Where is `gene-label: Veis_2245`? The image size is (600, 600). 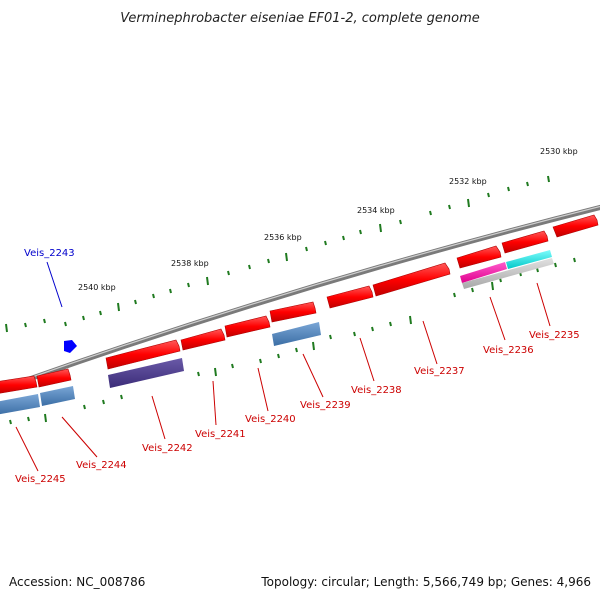
gene-label: Veis_2245 is located at coordinates (40, 479).